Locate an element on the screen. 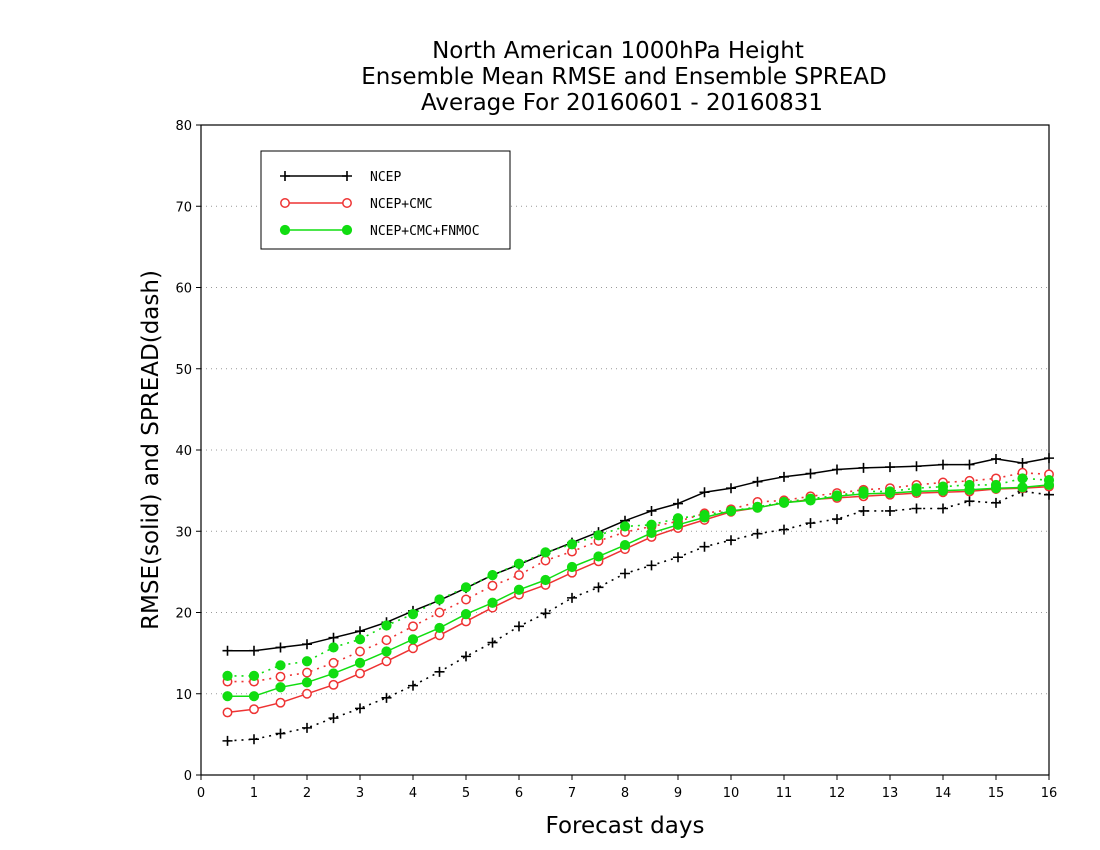 This screenshot has width=1100, height=850. x-tick-label: 1 is located at coordinates (254, 793).